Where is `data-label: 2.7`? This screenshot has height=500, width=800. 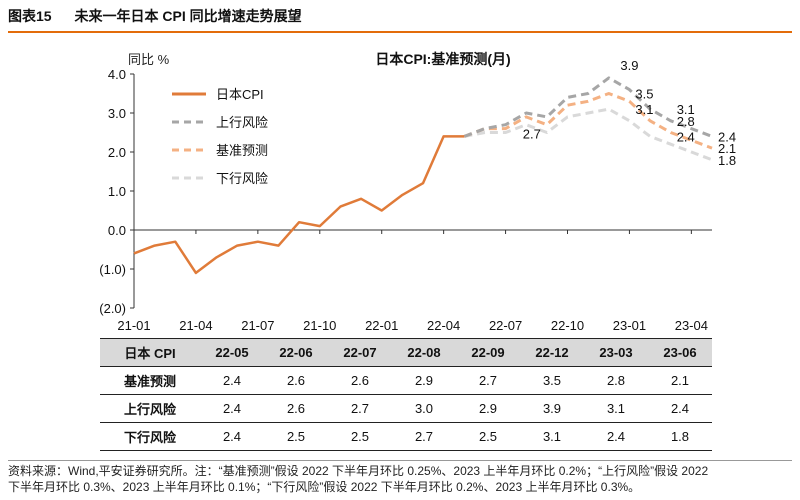
data-label: 2.7 is located at coordinates (532, 134).